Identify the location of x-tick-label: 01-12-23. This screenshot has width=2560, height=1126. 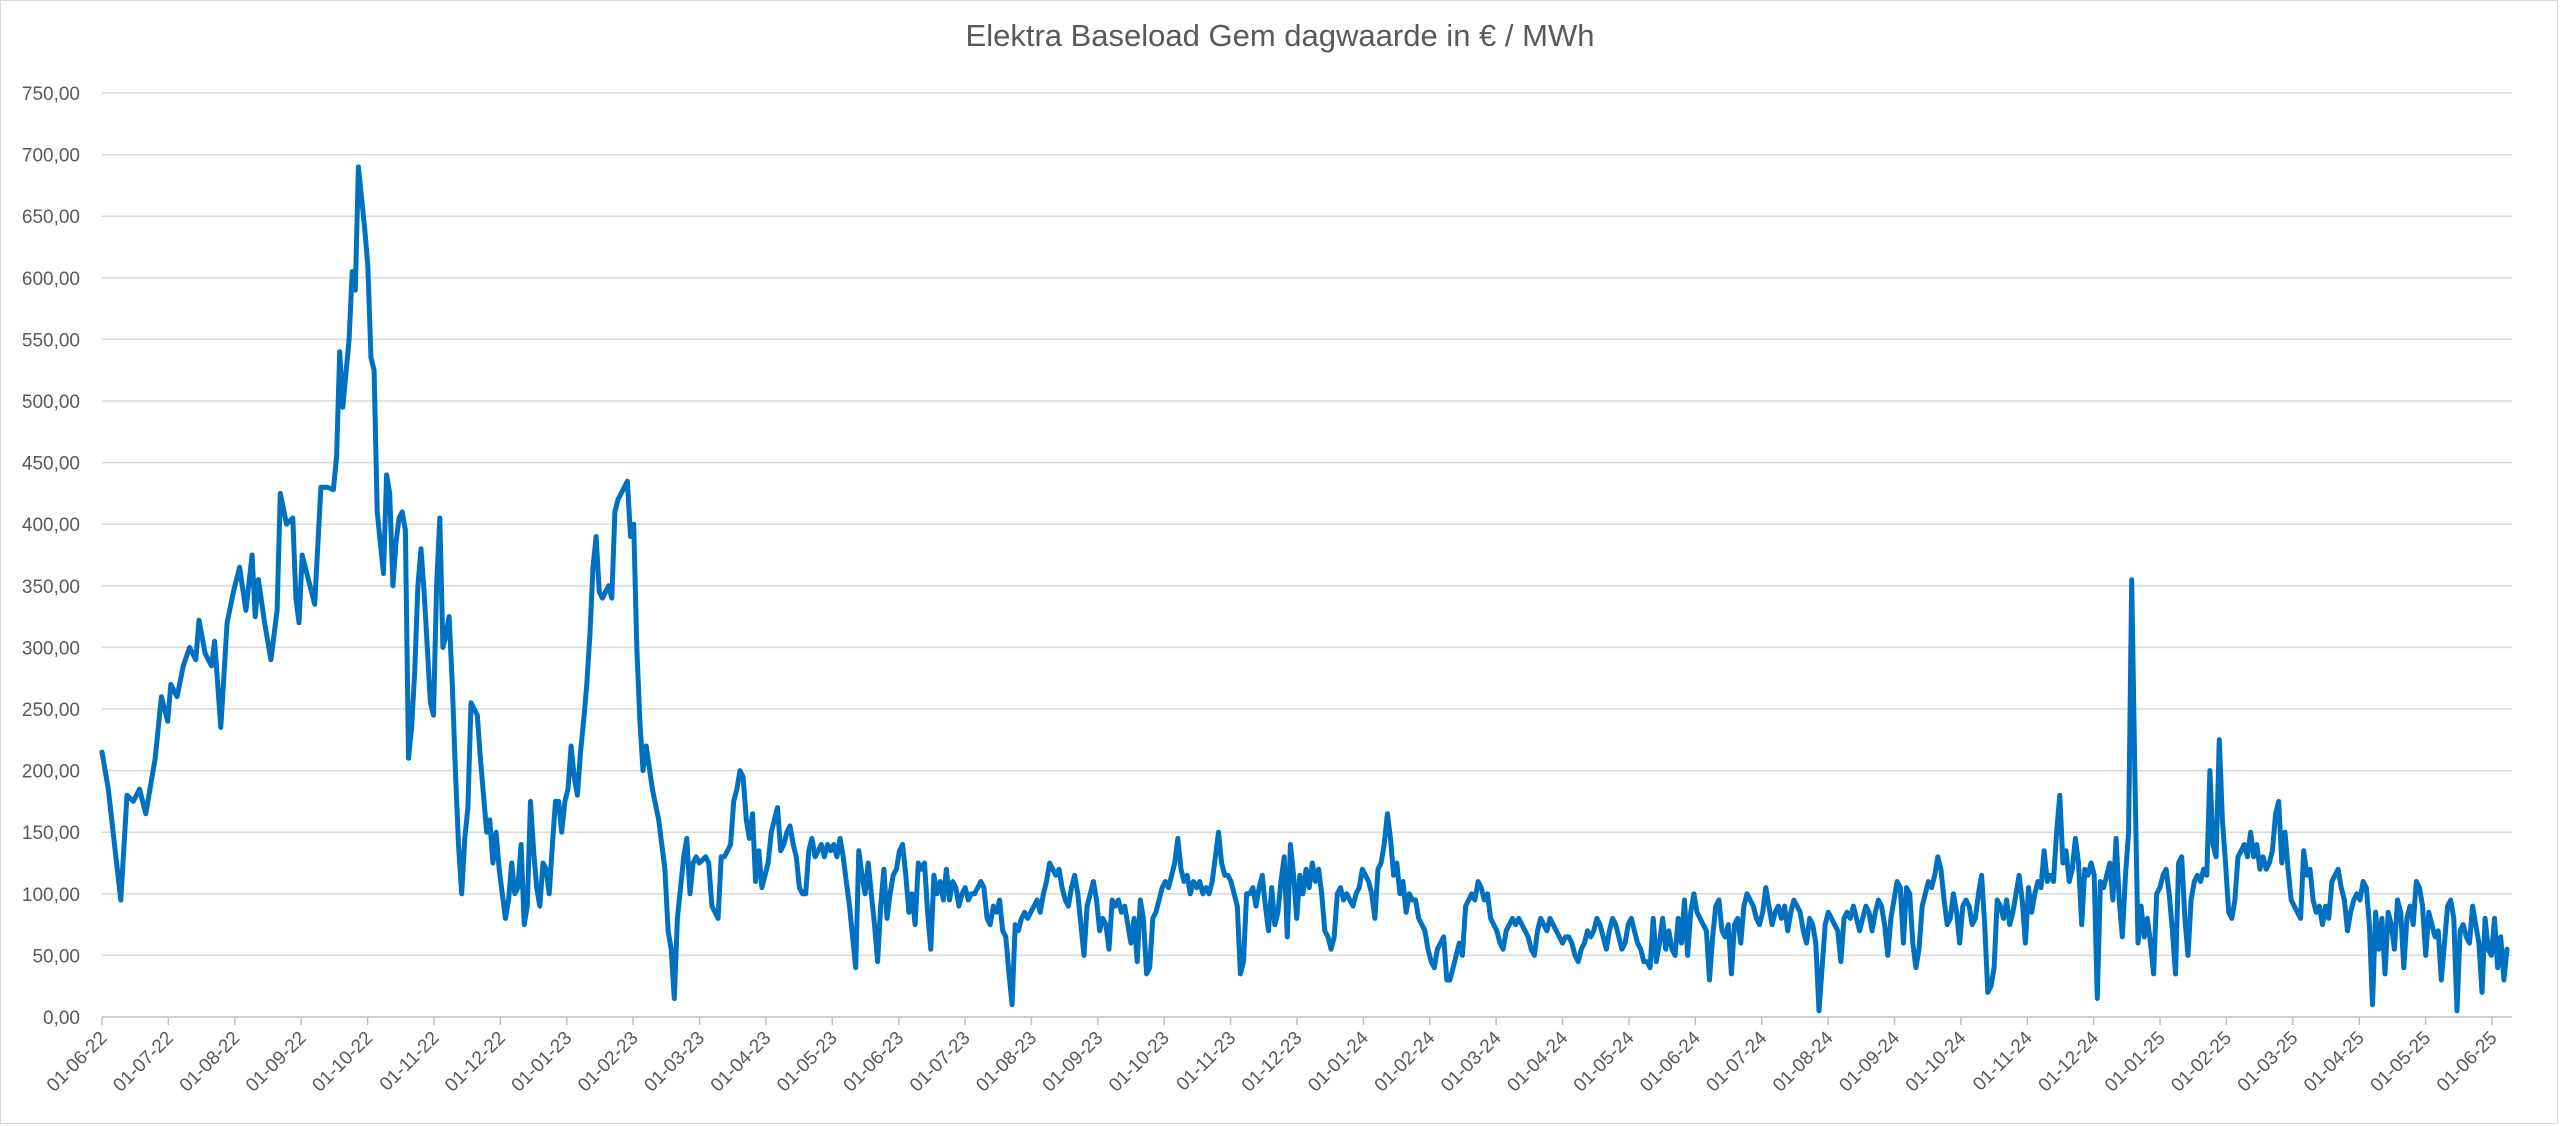
(1272, 1062).